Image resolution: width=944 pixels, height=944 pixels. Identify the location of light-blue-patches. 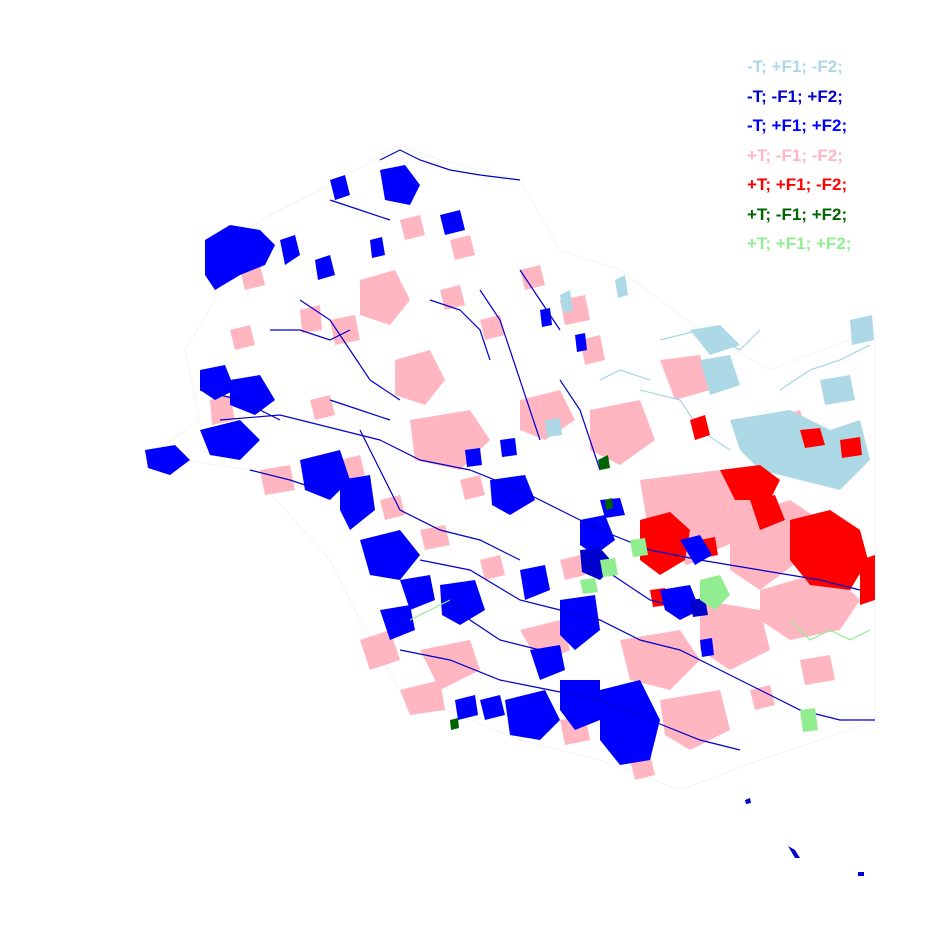
(709, 382).